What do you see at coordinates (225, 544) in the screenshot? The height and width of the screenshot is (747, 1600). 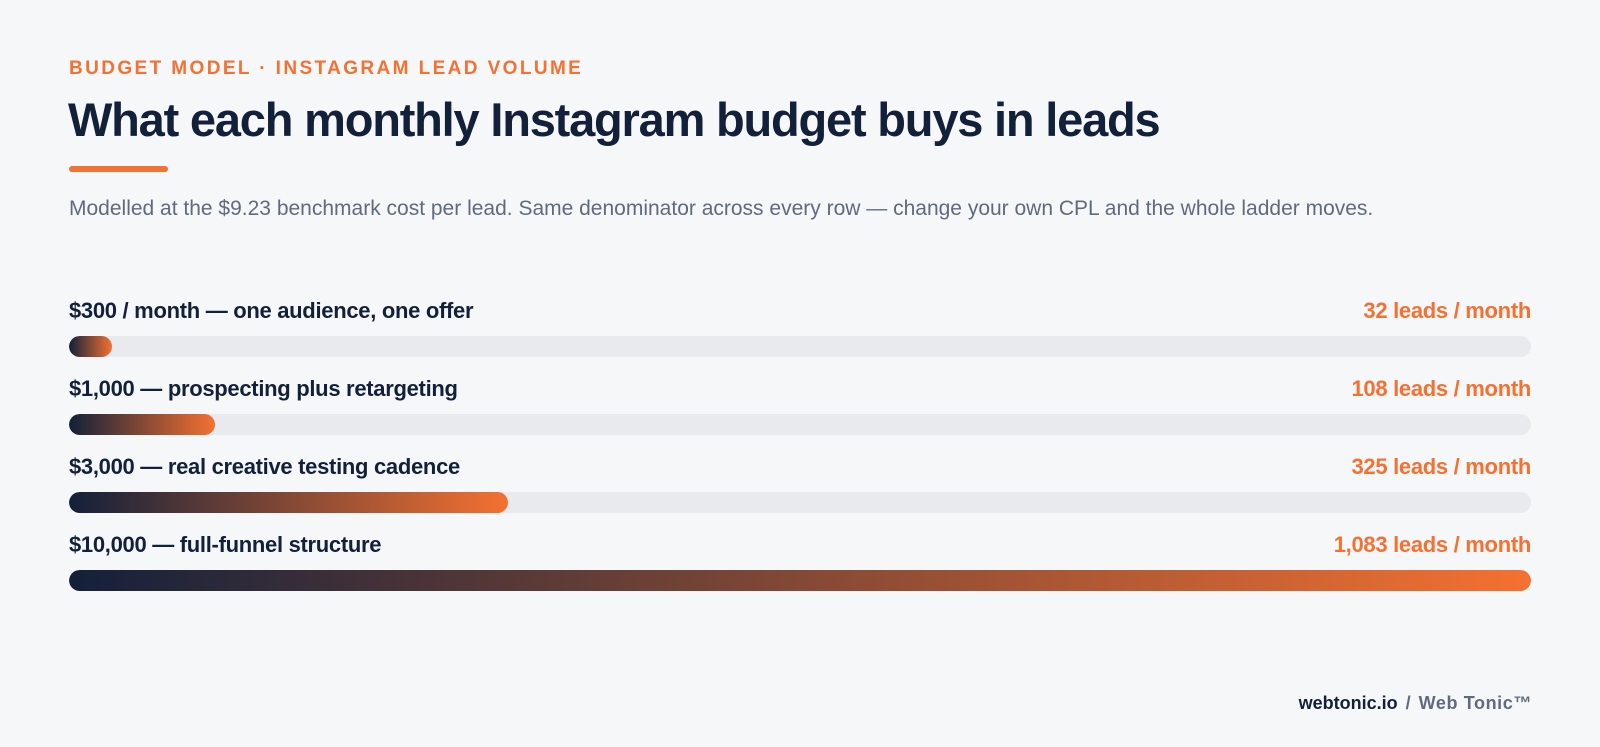 I see `bar-category-label: $10,000 — full-funnel structure` at bounding box center [225, 544].